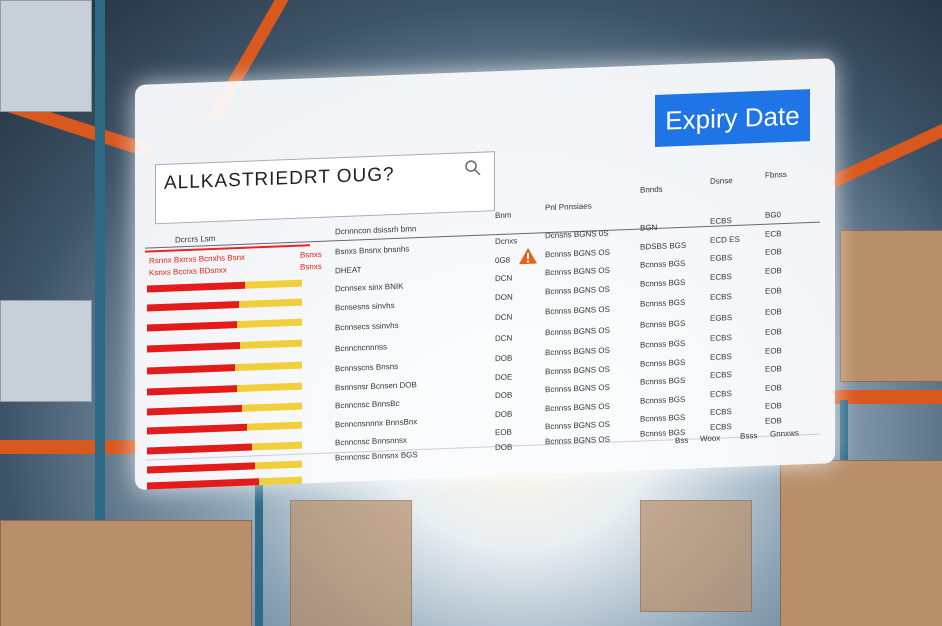 This screenshot has height=626, width=942. Describe the element at coordinates (376, 385) in the screenshot. I see `cell: Bsnnsnsr Bcnsen DOB` at that location.